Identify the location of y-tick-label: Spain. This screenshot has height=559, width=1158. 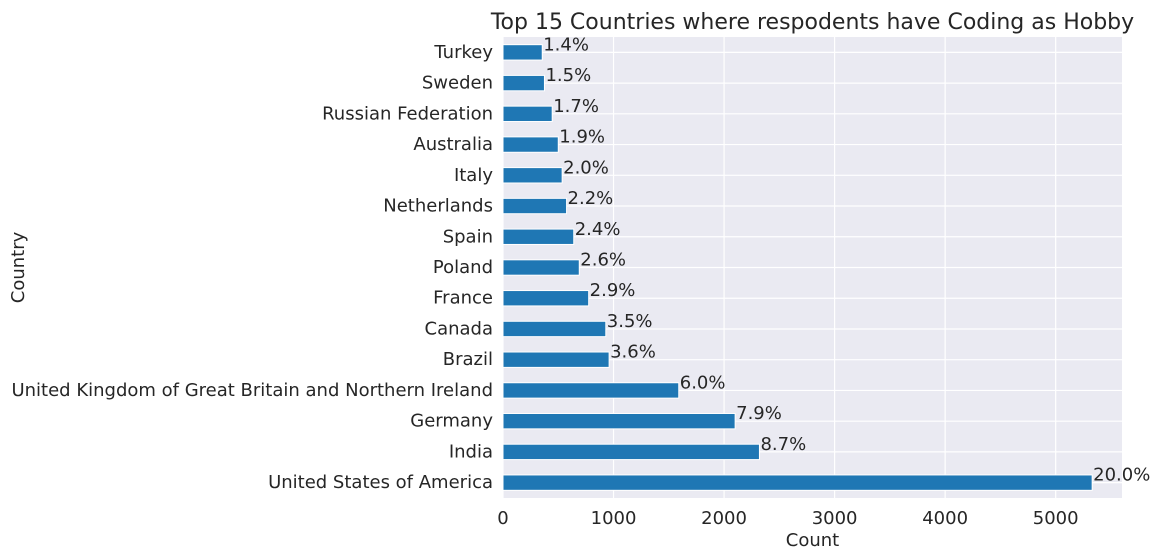
(468, 236).